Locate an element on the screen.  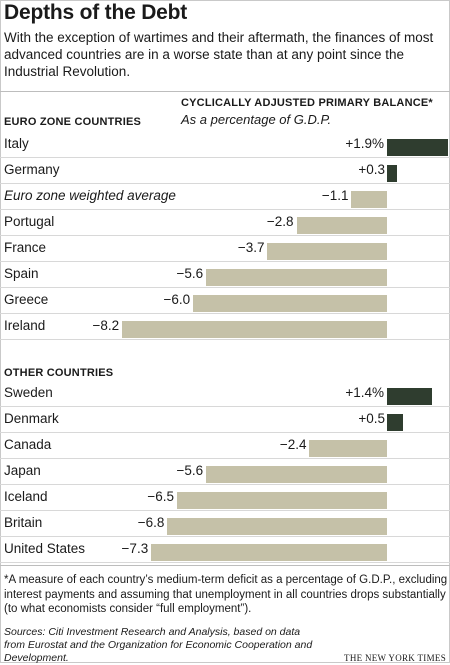
value-label: +1.9% is located at coordinates (364, 143).